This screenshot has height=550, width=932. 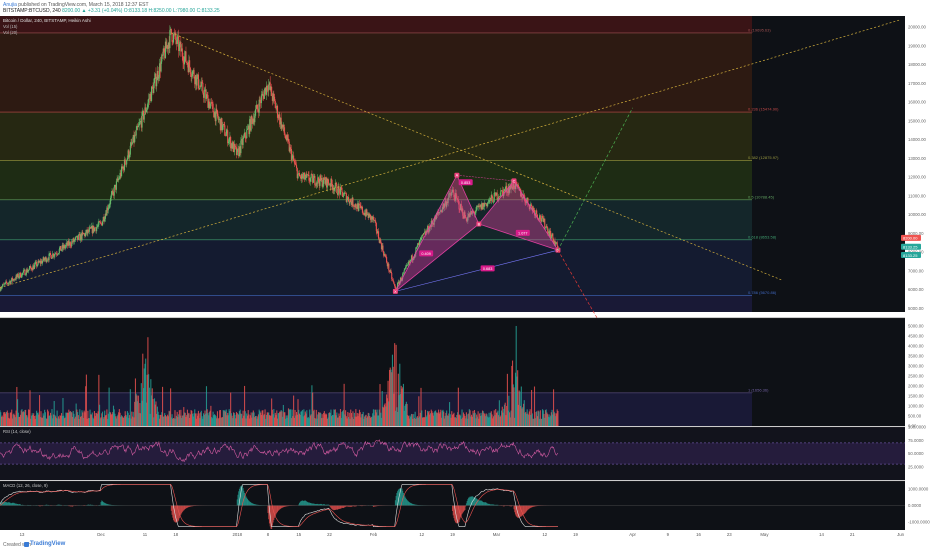 I want to click on author-link: Anujia, so click(x=10, y=5).